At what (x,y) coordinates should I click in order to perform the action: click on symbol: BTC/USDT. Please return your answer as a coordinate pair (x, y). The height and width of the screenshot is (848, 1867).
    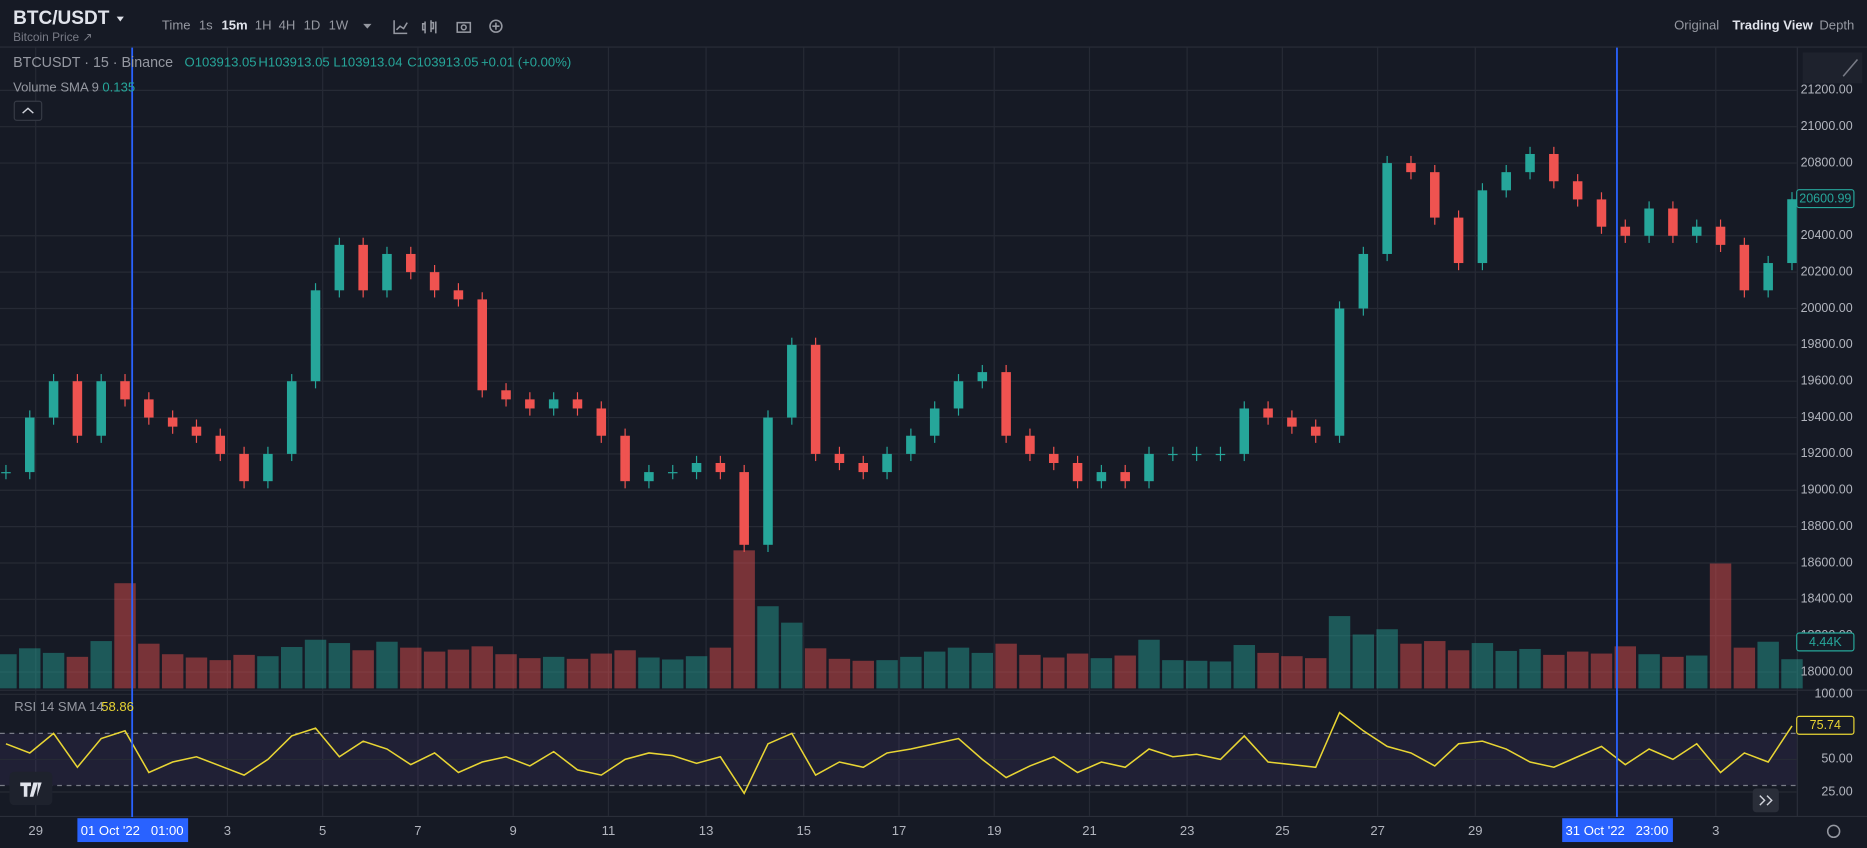
    Looking at the image, I should click on (61, 18).